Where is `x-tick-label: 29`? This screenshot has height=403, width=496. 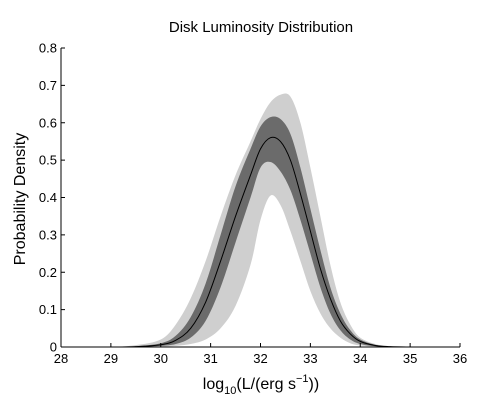
x-tick-label: 29 is located at coordinates (111, 358).